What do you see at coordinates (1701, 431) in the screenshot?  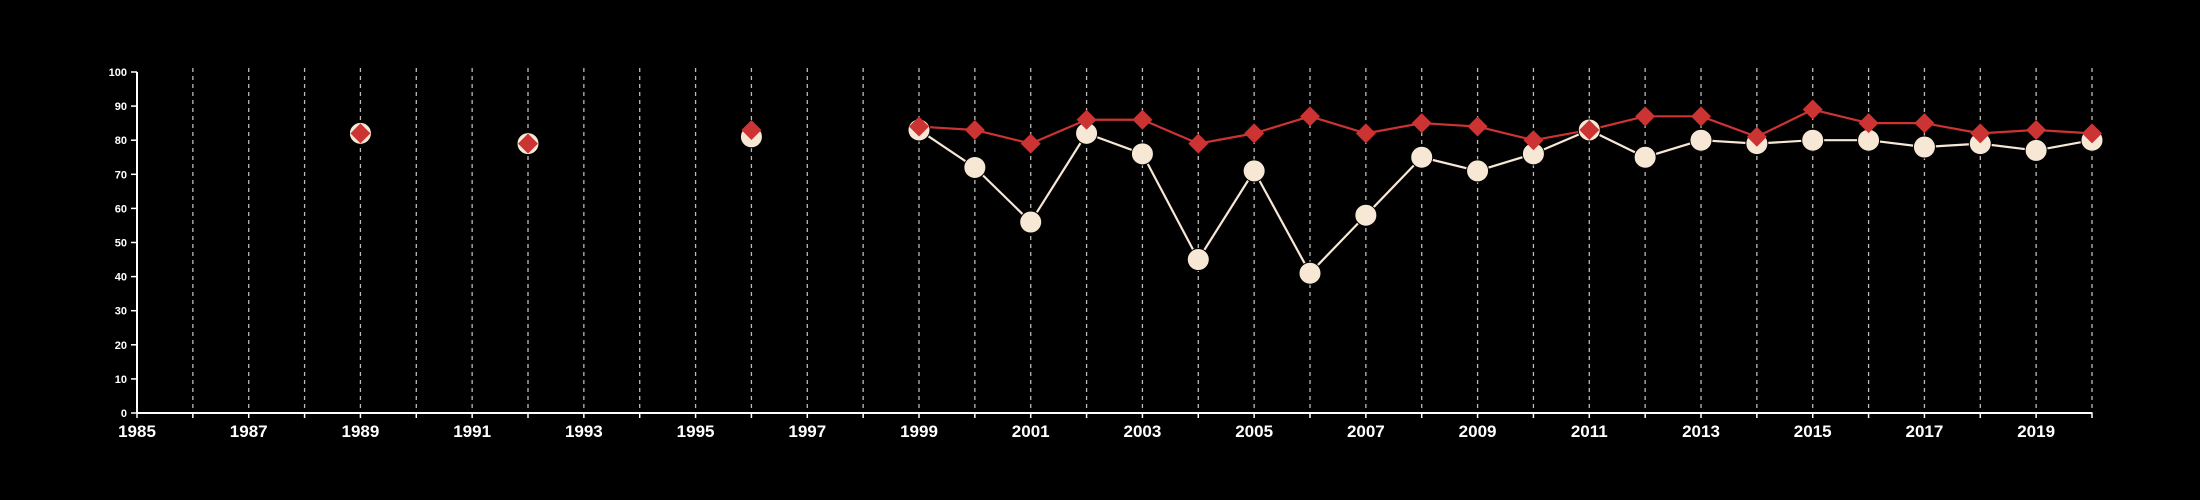 I see `x-tick-label: 2013` at bounding box center [1701, 431].